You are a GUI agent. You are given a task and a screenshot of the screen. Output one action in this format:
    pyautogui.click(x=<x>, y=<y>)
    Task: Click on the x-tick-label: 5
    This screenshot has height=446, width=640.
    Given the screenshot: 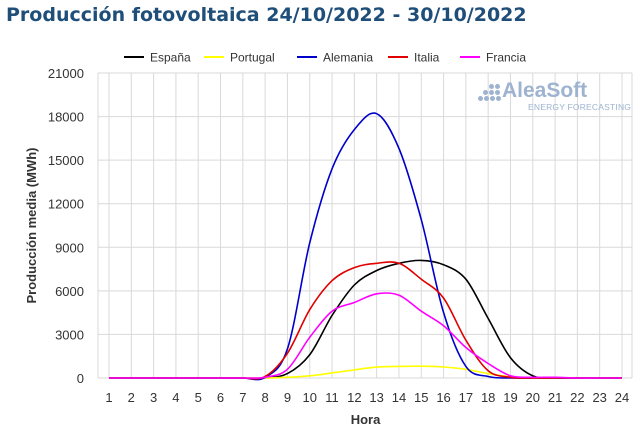 What is the action you would take?
    pyautogui.click(x=198, y=397)
    